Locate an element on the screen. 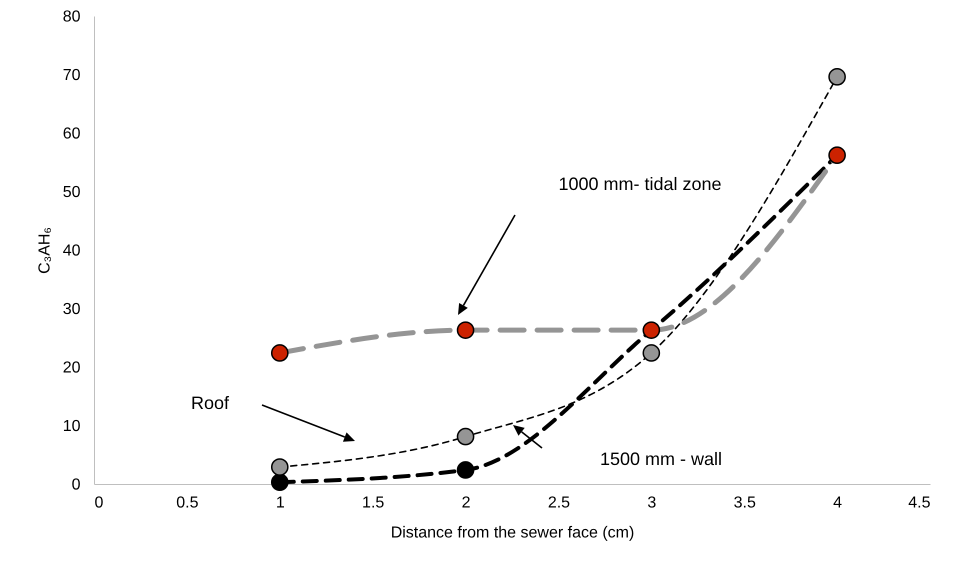 The image size is (956, 578). y-tick-label: 40 is located at coordinates (71, 251).